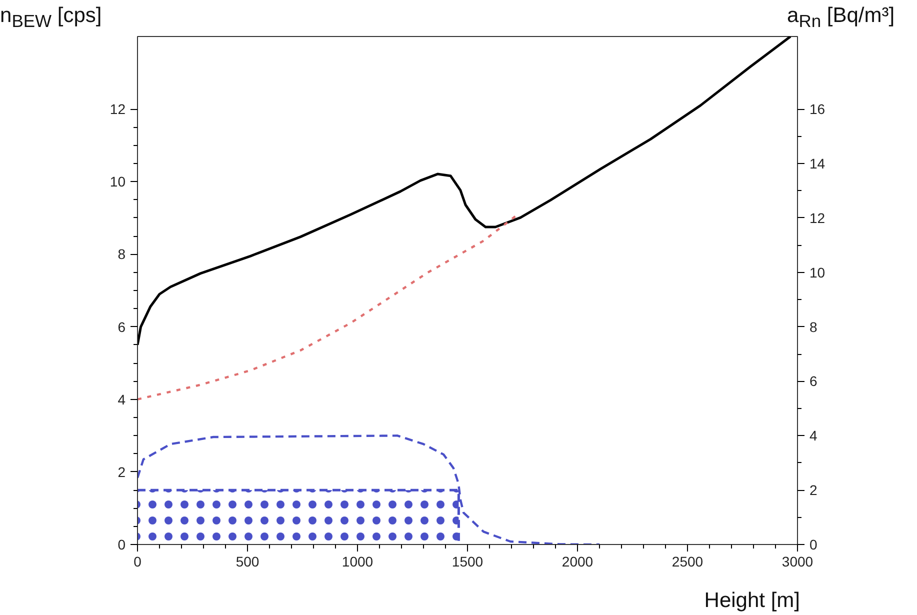 Image resolution: width=917 pixels, height=615 pixels. I want to click on x-tick-label: 500, so click(248, 562).